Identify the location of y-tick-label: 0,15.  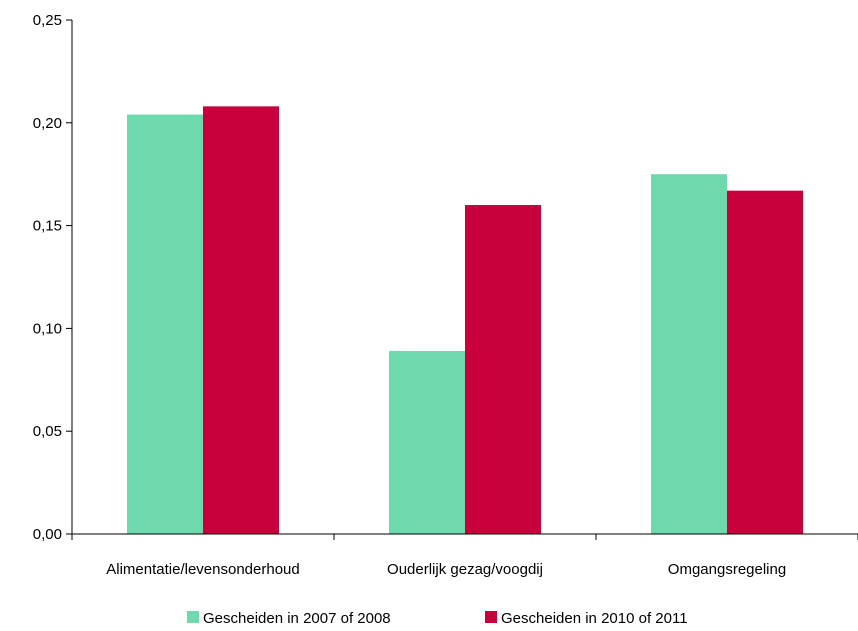
(47, 226).